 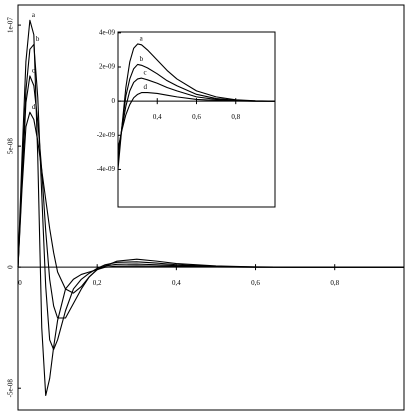 What do you see at coordinates (20, 283) in the screenshot?
I see `x-tick-label: 0` at bounding box center [20, 283].